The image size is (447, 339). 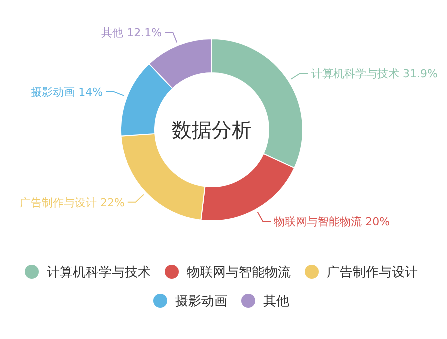 I want to click on legend-label: 广告制作与设计, so click(x=372, y=273).